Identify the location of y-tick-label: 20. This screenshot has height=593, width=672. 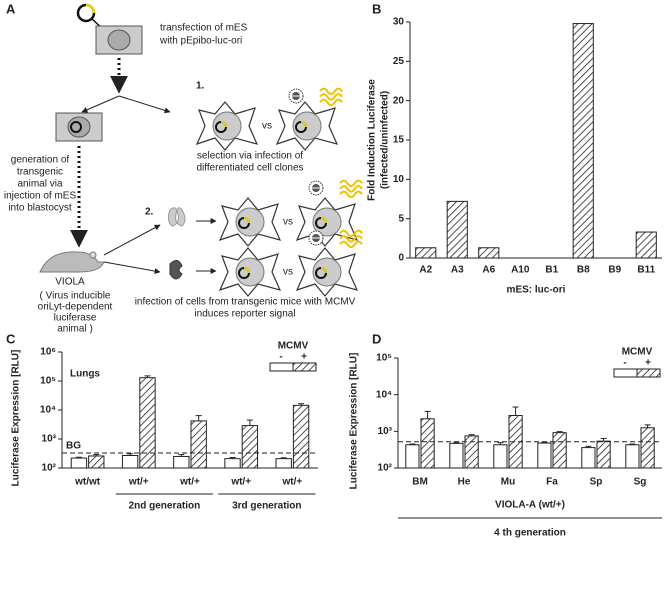
(399, 100).